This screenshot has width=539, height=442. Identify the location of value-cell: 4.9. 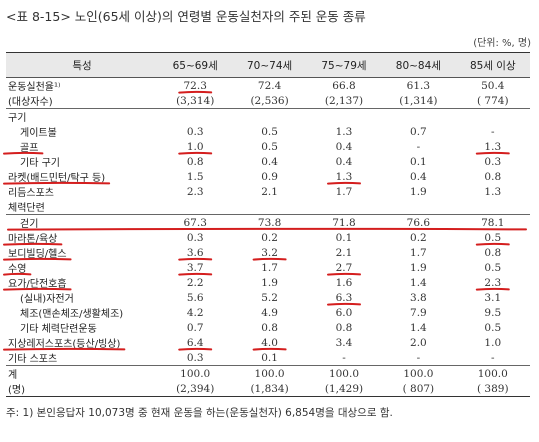
(269, 312).